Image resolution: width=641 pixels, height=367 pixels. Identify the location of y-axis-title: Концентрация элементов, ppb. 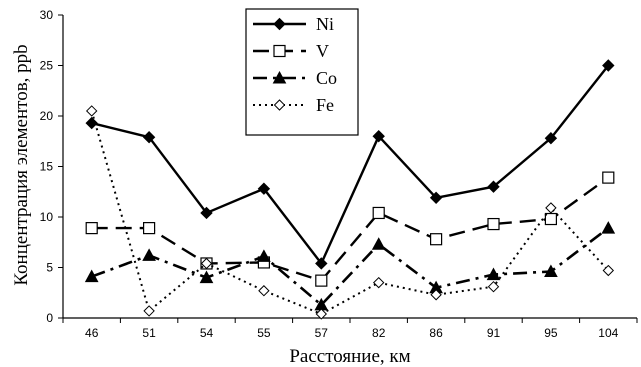
(21, 164).